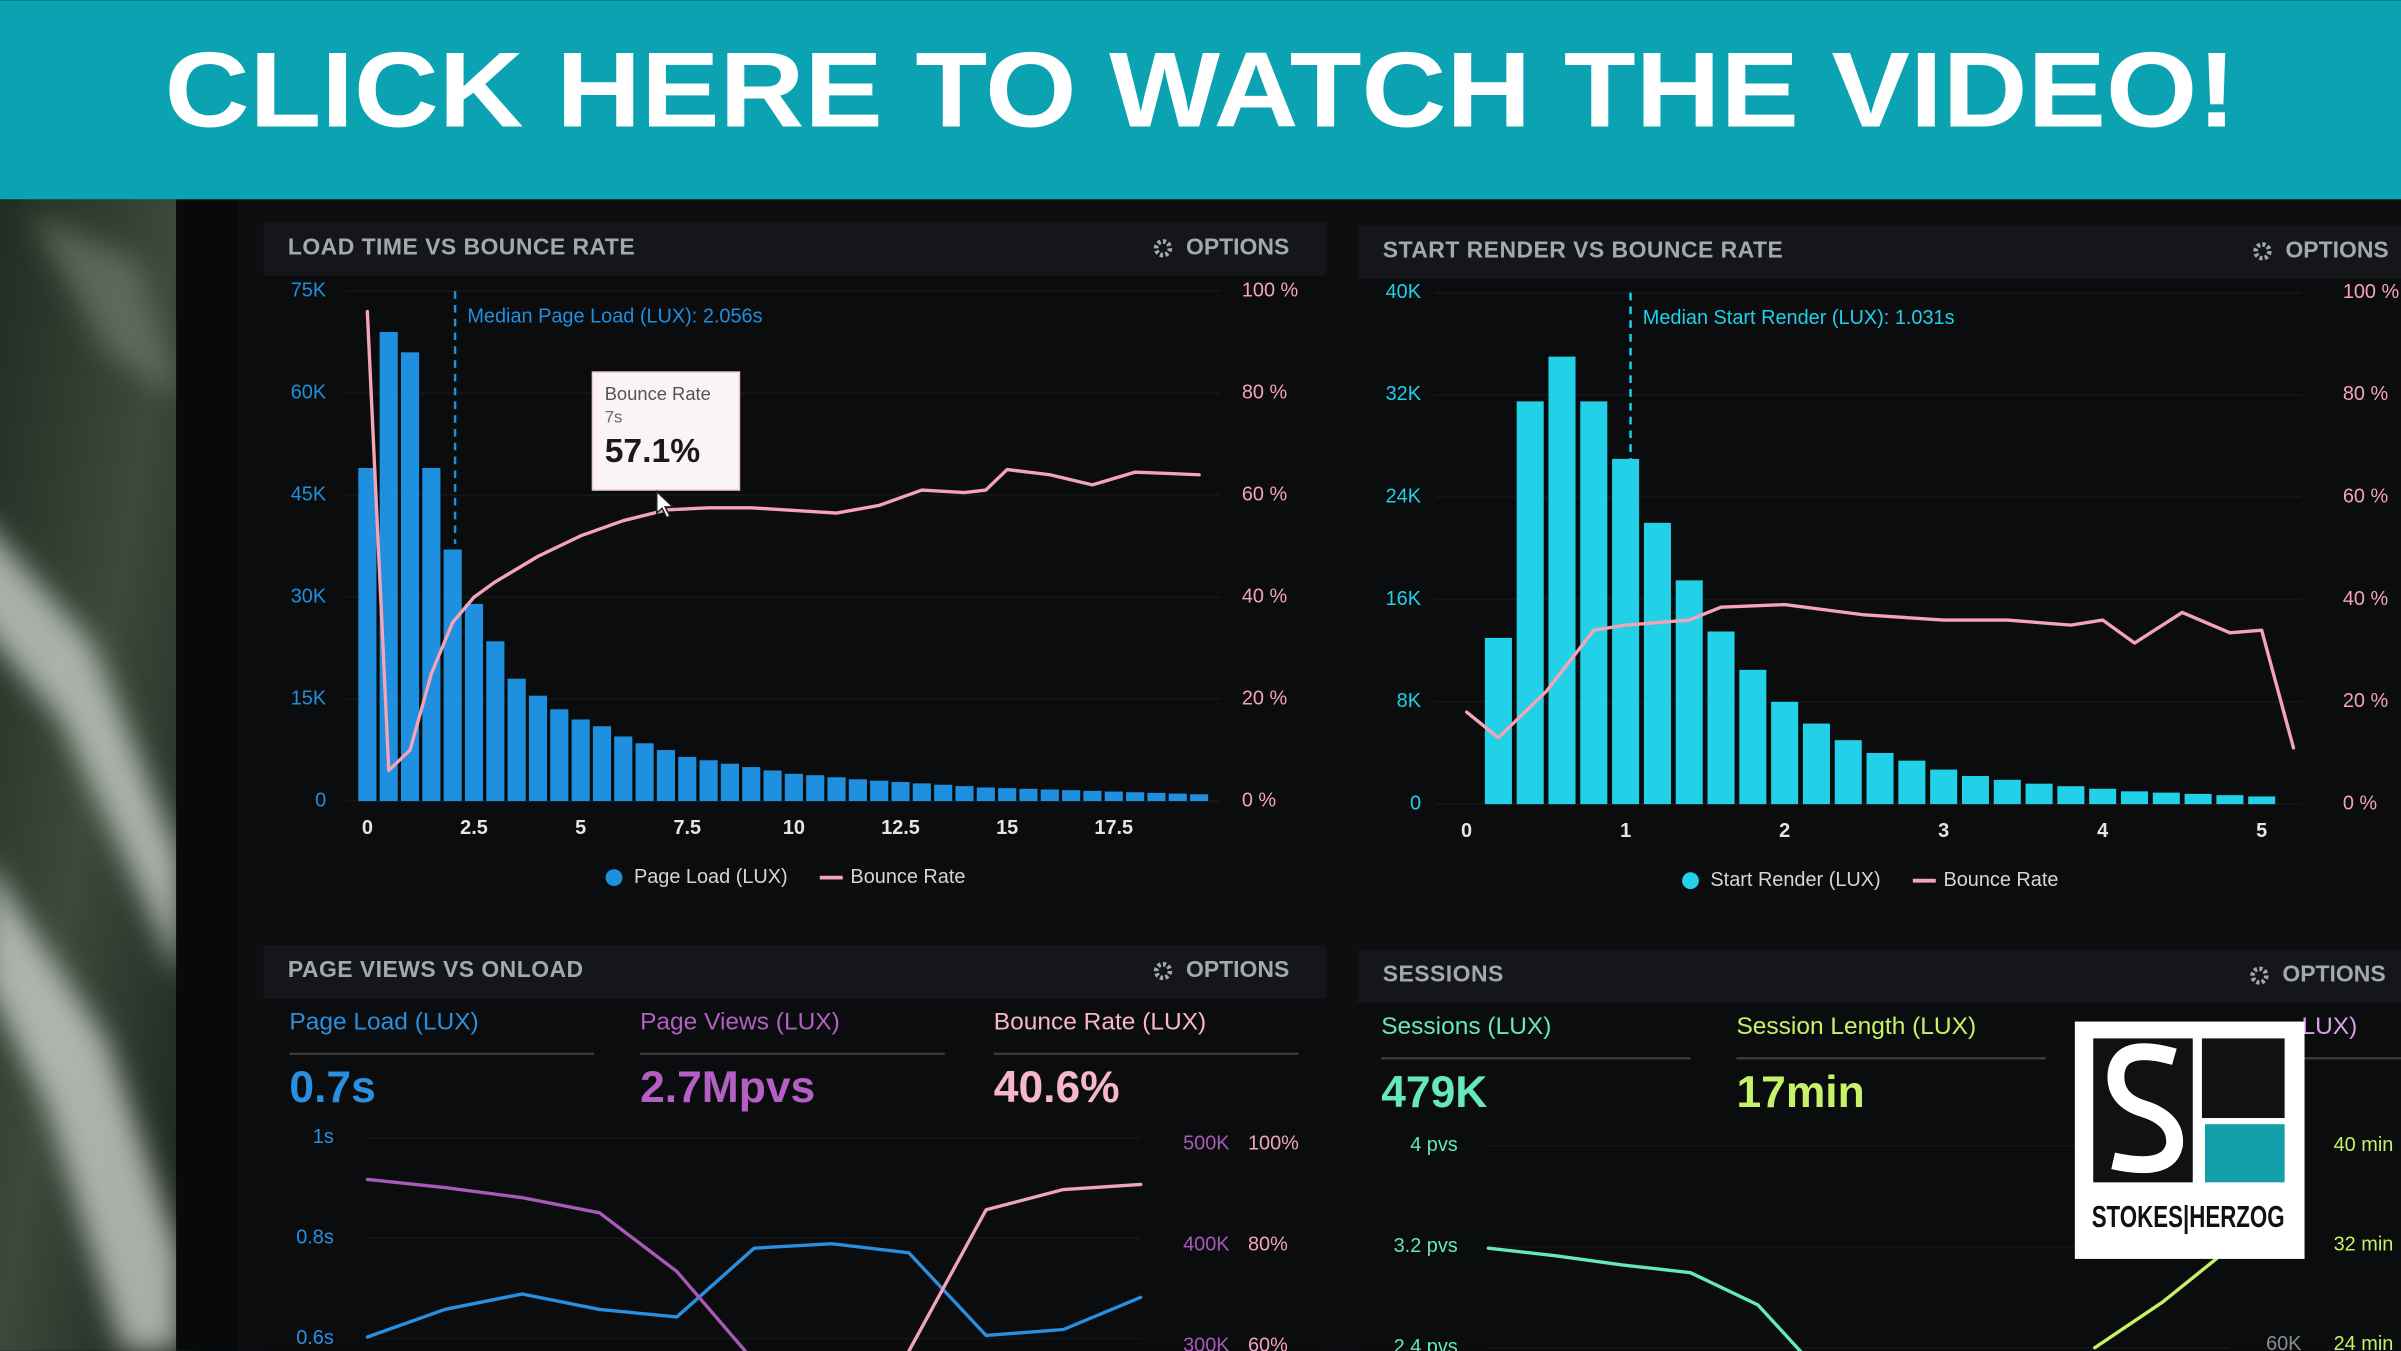 Image resolution: width=2401 pixels, height=1351 pixels. I want to click on tooltip-value: 57.1%, so click(653, 451).